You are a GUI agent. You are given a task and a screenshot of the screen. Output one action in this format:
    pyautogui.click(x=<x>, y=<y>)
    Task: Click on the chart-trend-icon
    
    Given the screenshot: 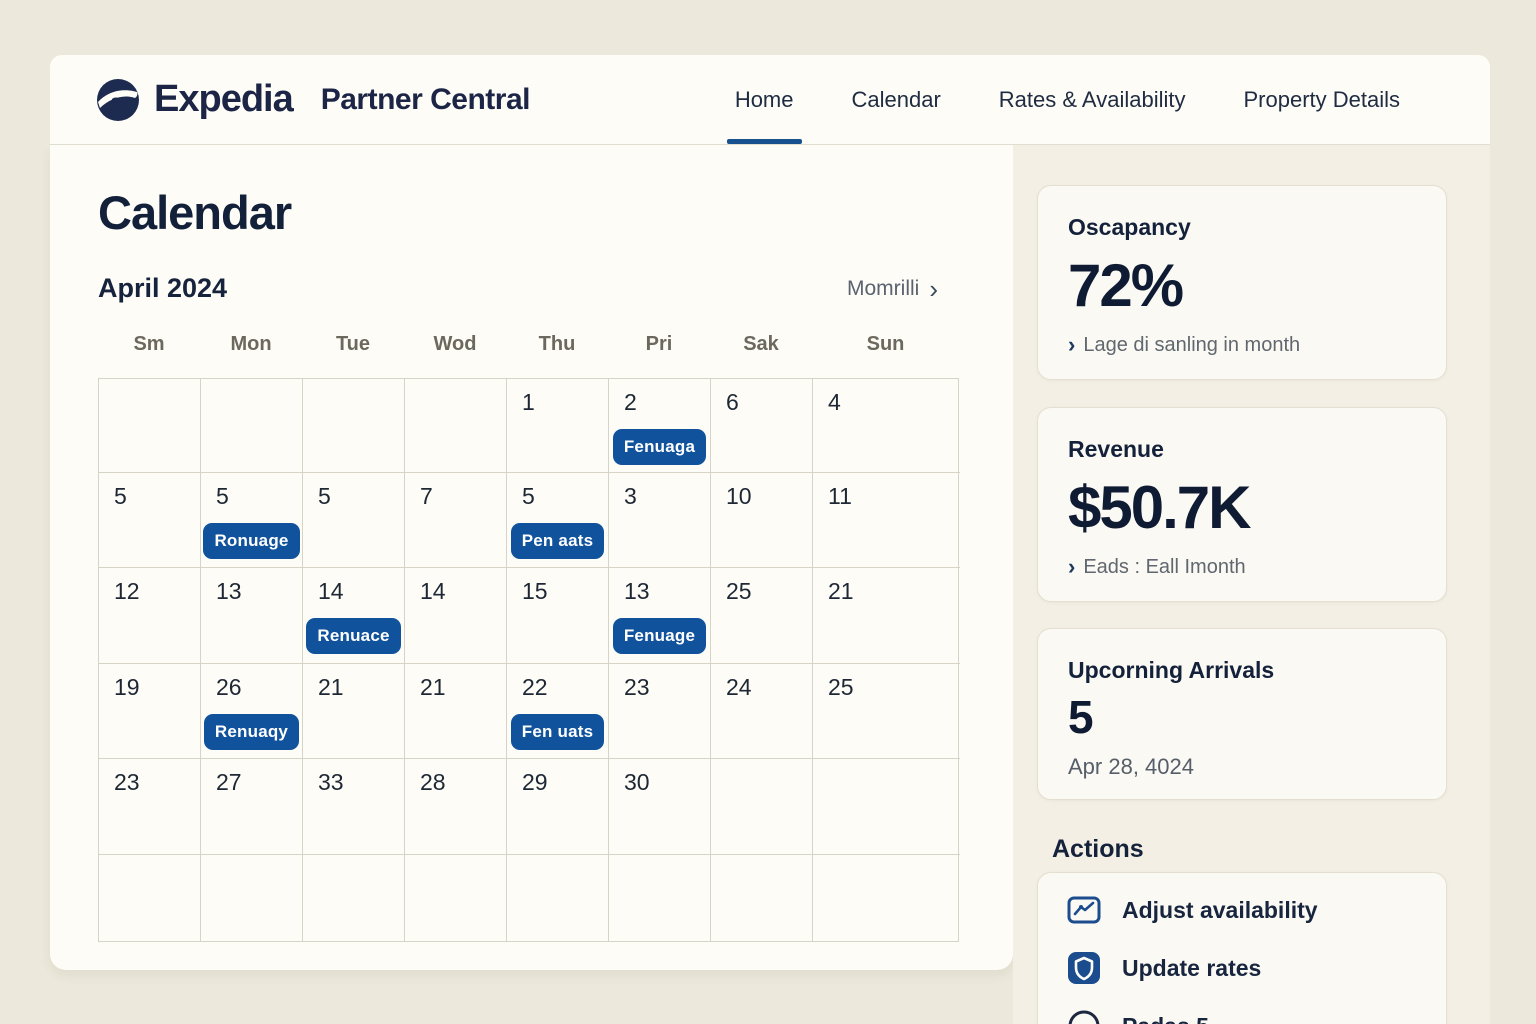 What is the action you would take?
    pyautogui.click(x=1084, y=910)
    